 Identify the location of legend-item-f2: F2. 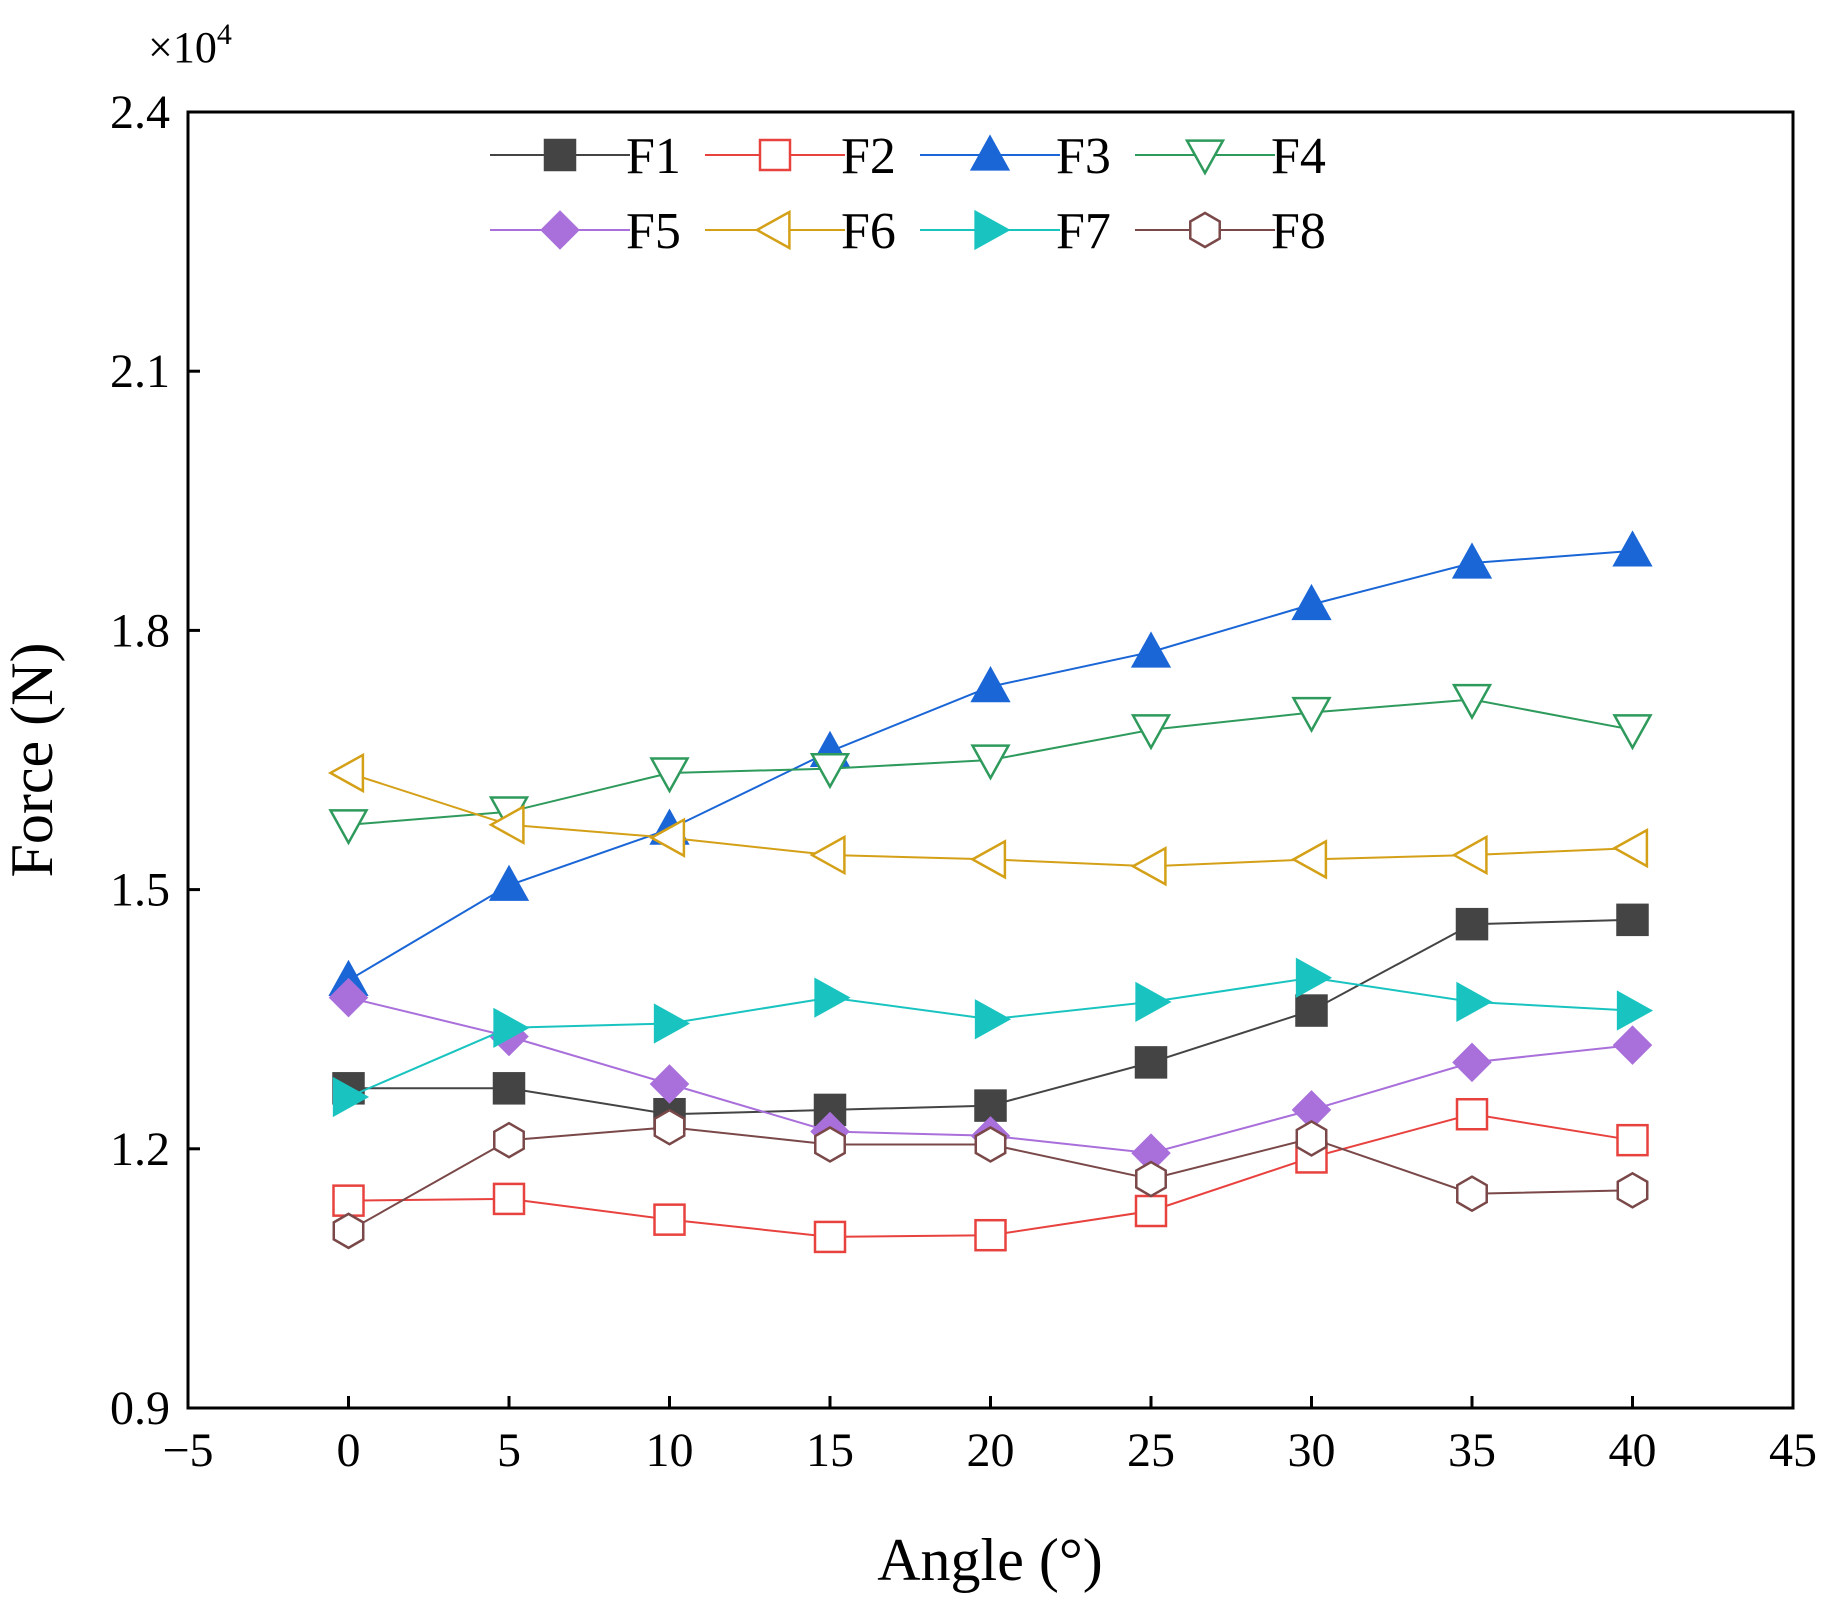
(800, 156).